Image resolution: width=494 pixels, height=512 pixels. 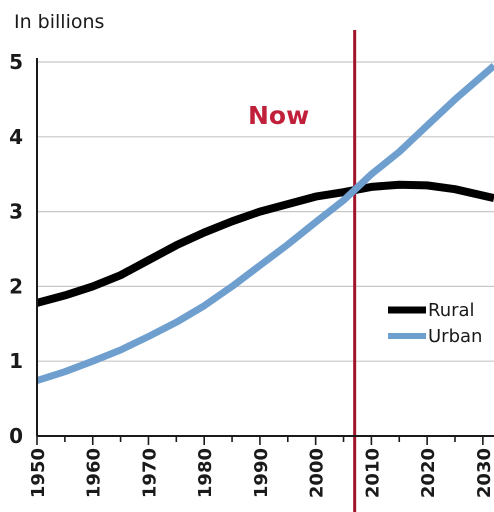 I want to click on legend-label-urban: Urban, so click(x=455, y=336).